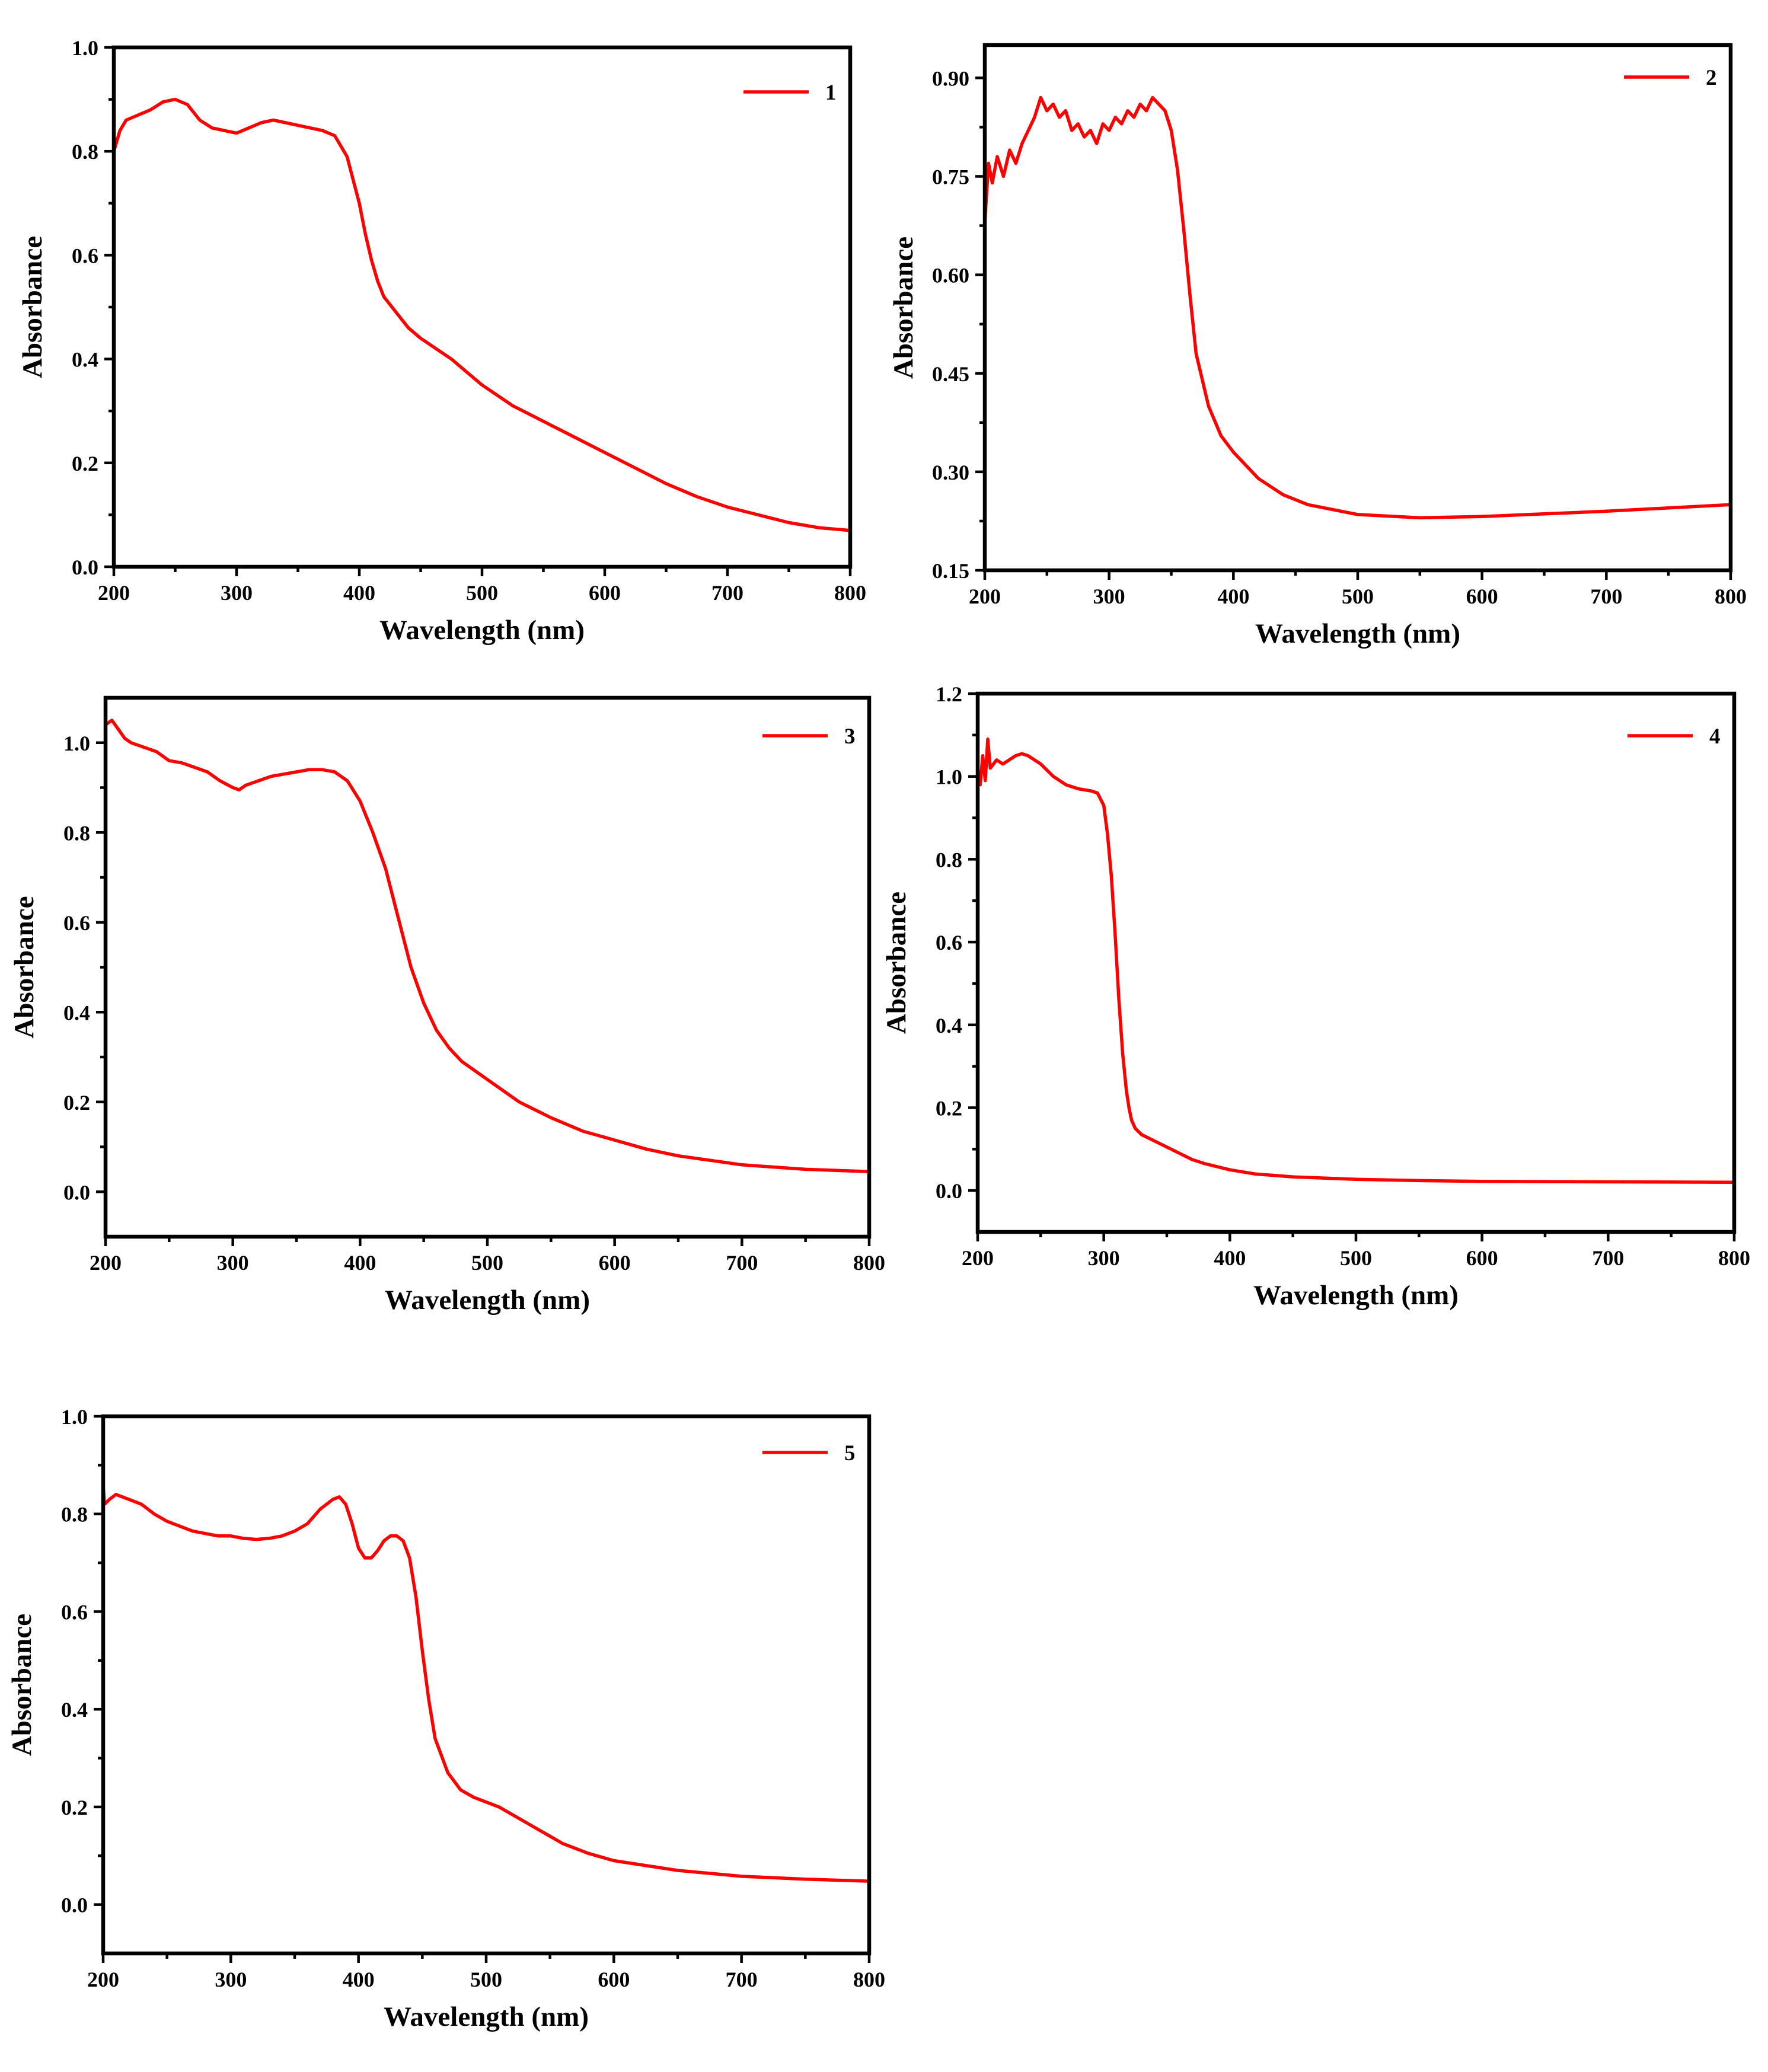 Image resolution: width=1768 pixels, height=2072 pixels. What do you see at coordinates (950, 78) in the screenshot?
I see `y-tick-label: 0.90` at bounding box center [950, 78].